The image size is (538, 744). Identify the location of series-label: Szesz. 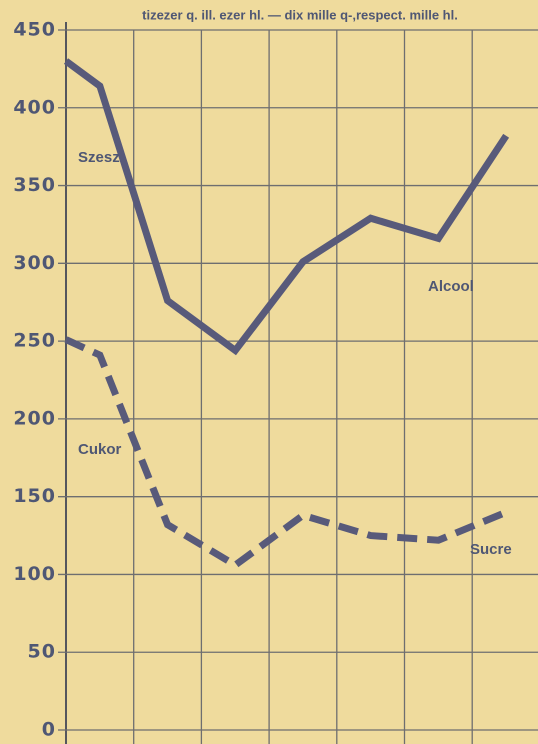
(99, 157).